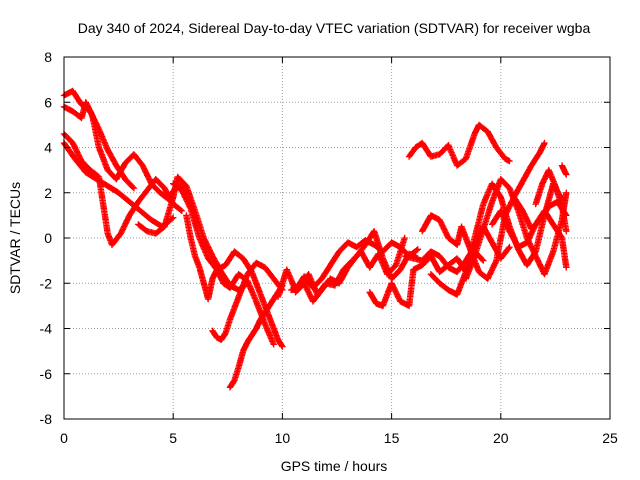 The height and width of the screenshot is (480, 640). Describe the element at coordinates (48, 148) in the screenshot. I see `y-tick-label: 4` at that location.